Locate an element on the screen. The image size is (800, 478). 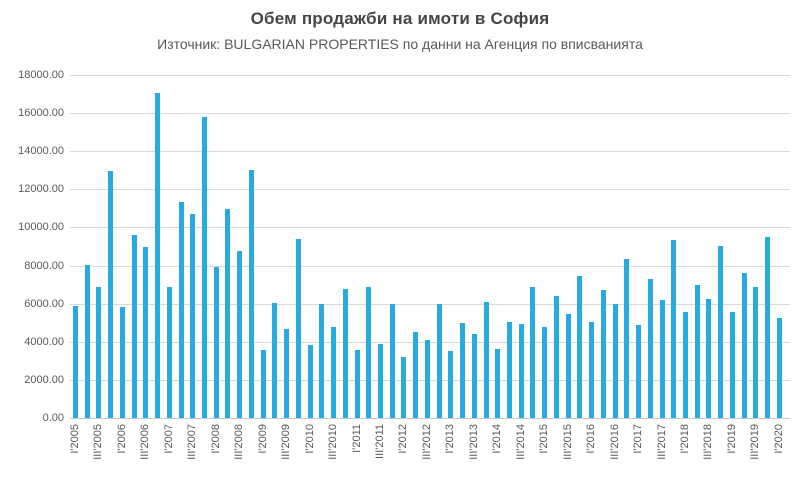
bar-I'2008 is located at coordinates (216, 342).